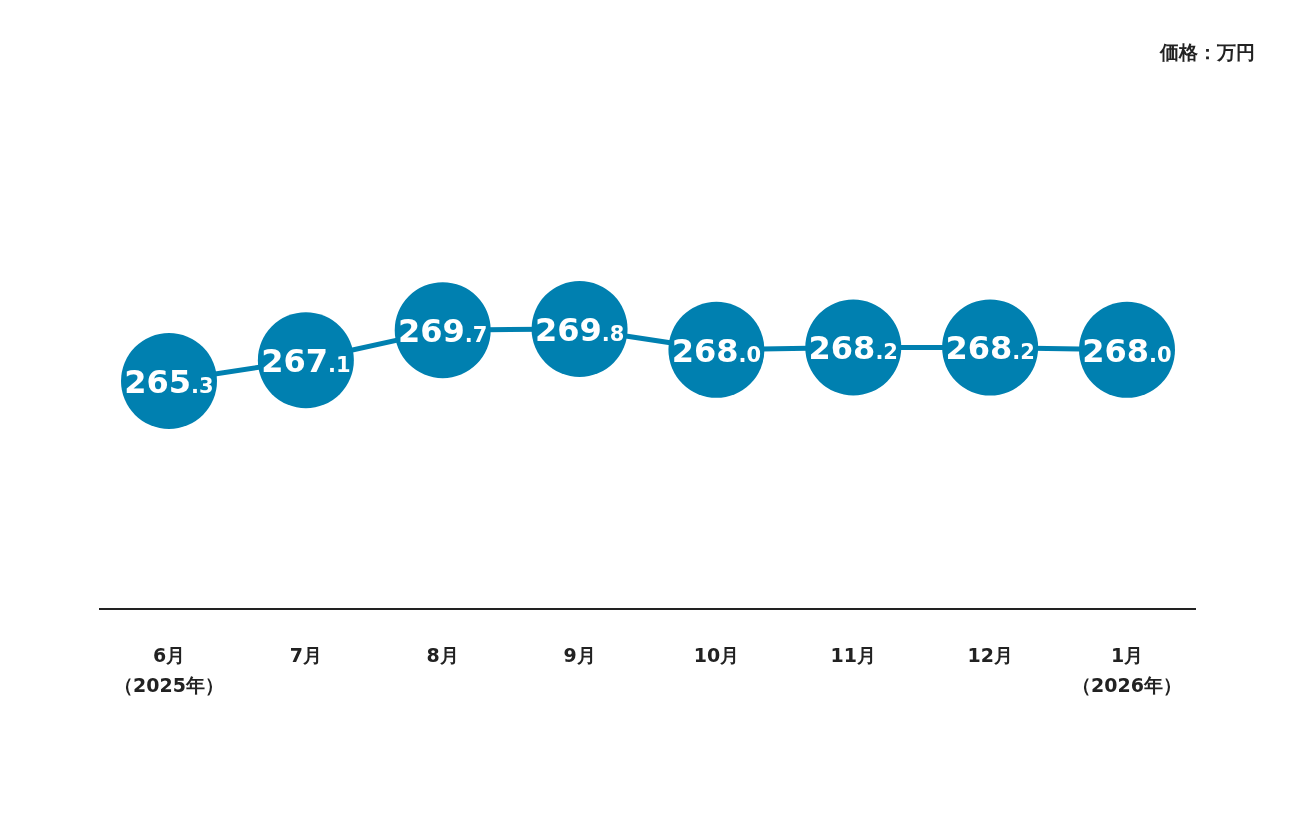 The image size is (1296, 816). Describe the element at coordinates (1127, 670) in the screenshot. I see `x-tick-label: 1月（2026年）` at that location.